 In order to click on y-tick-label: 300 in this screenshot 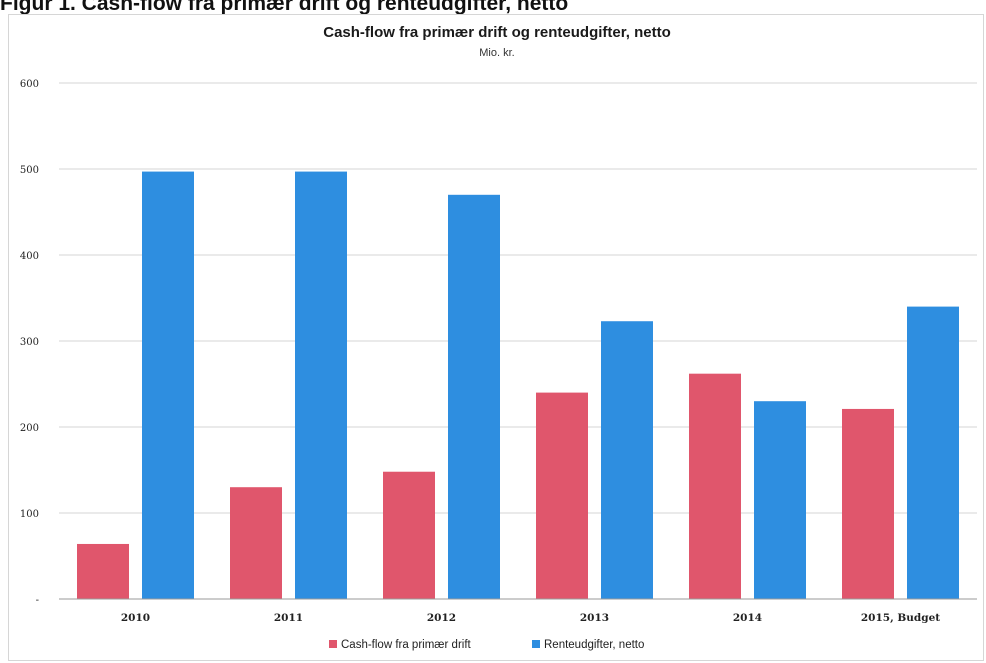, I will do `click(29, 342)`.